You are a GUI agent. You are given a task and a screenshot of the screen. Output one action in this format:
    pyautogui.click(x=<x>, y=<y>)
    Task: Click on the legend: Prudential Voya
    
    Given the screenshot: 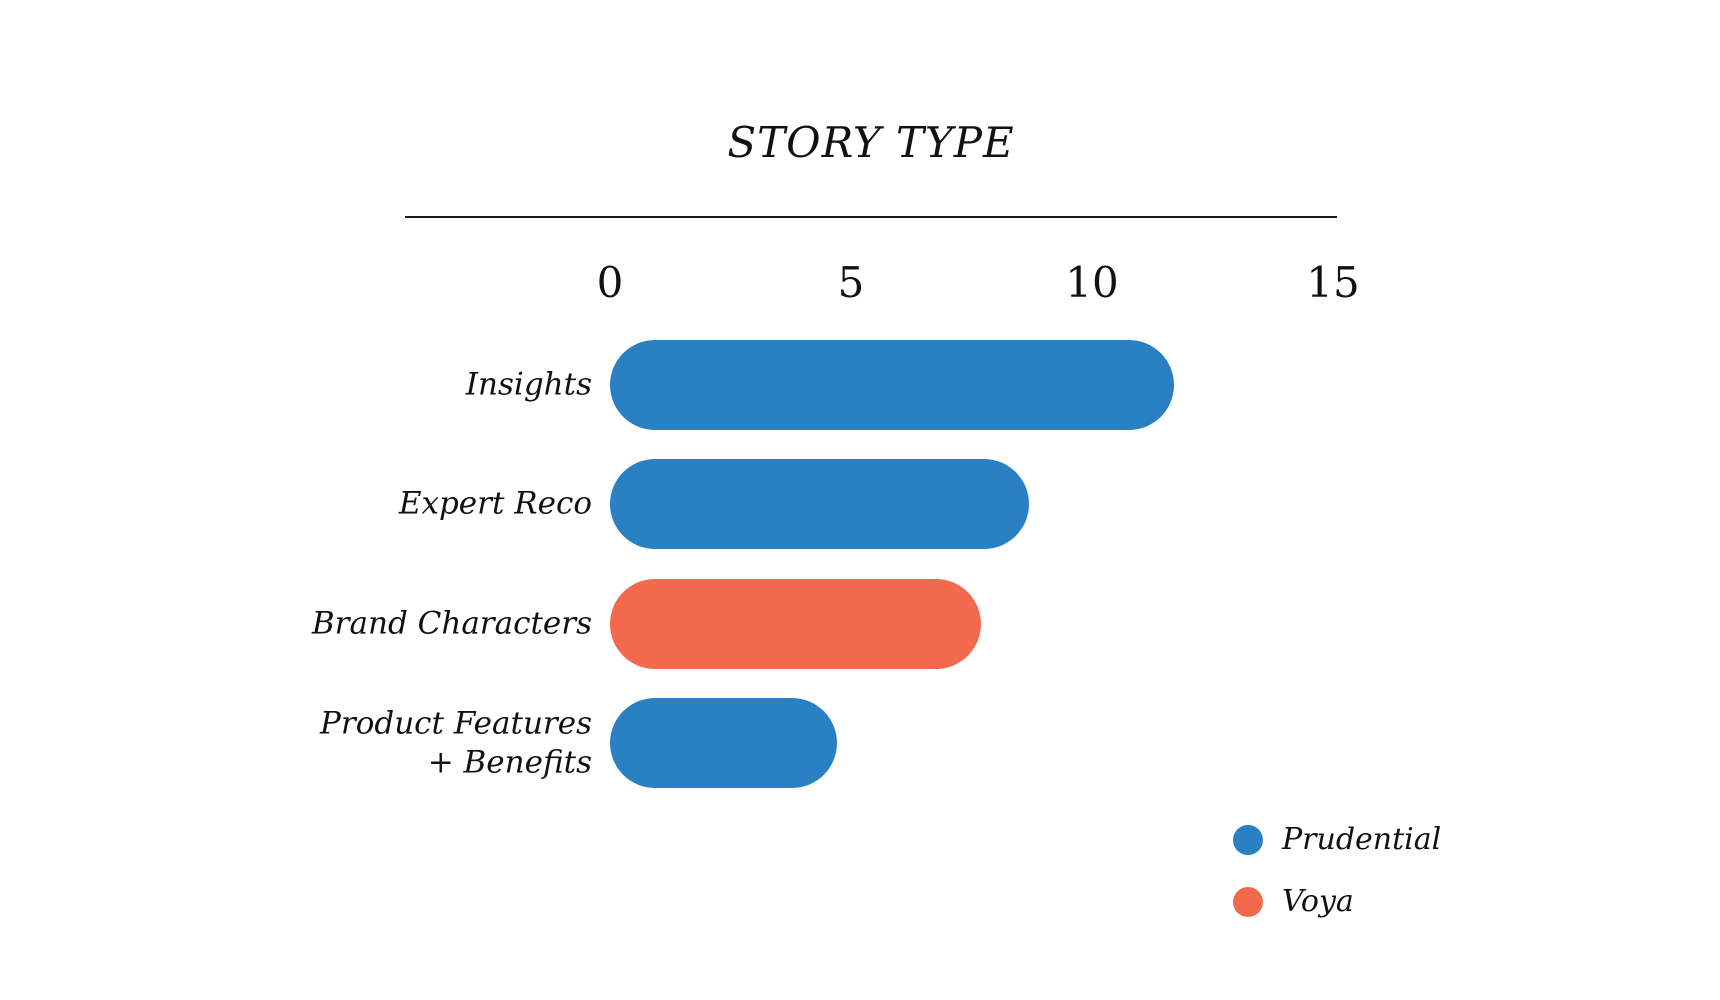 What is the action you would take?
    pyautogui.click(x=1337, y=870)
    